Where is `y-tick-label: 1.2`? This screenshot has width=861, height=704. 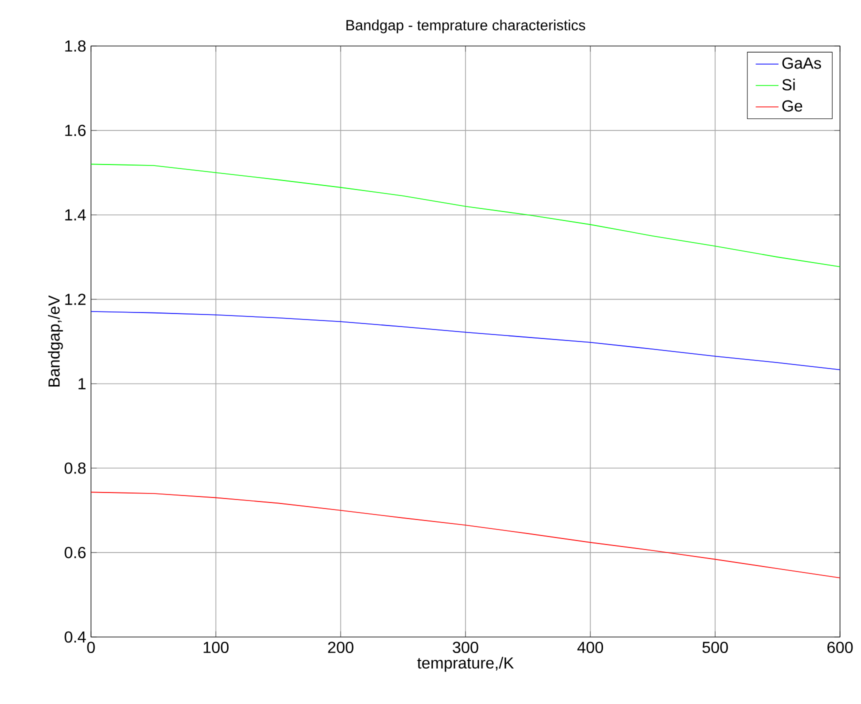
y-tick-label: 1.2 is located at coordinates (75, 299).